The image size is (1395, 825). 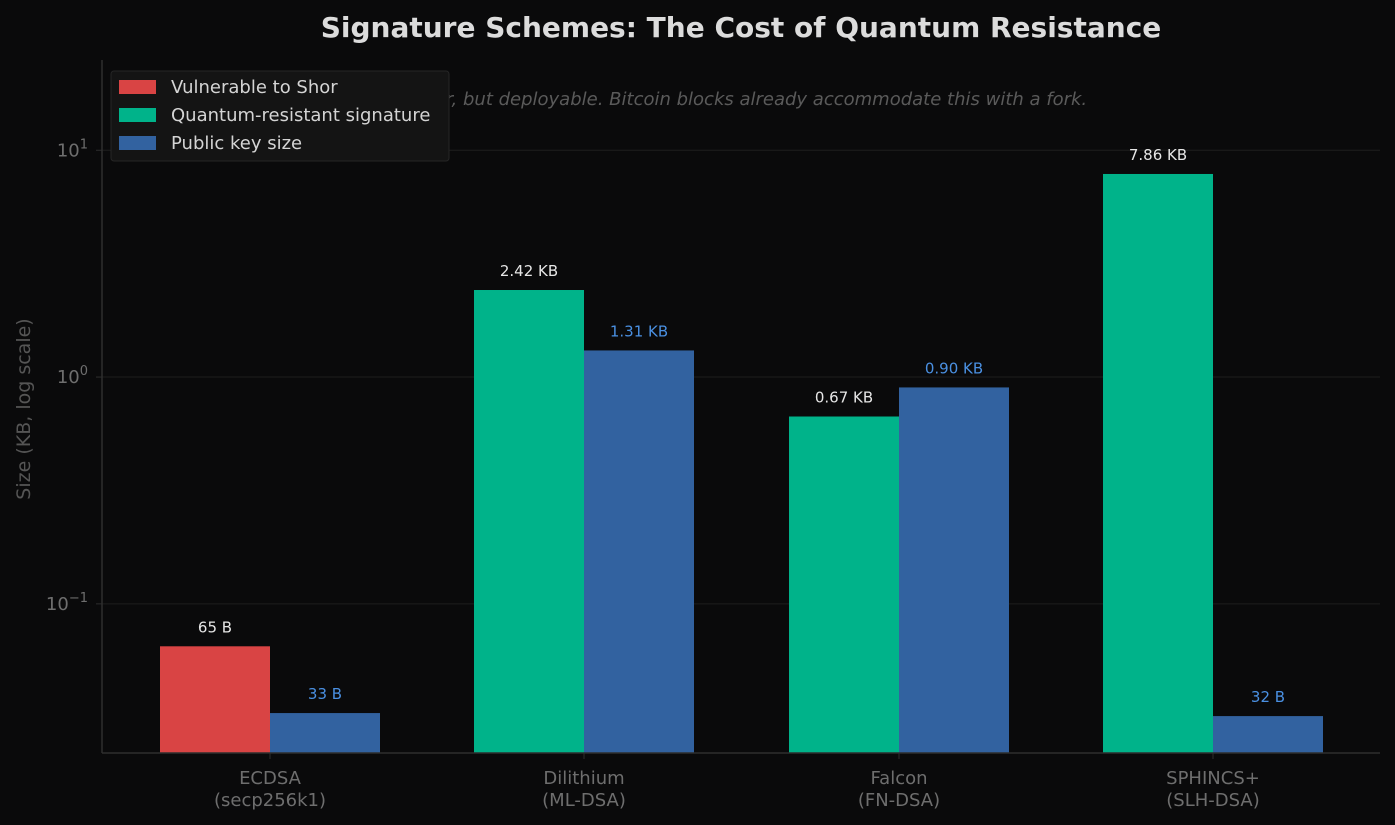 What do you see at coordinates (300, 115) in the screenshot?
I see `legend-label: Quantum-resistant signature` at bounding box center [300, 115].